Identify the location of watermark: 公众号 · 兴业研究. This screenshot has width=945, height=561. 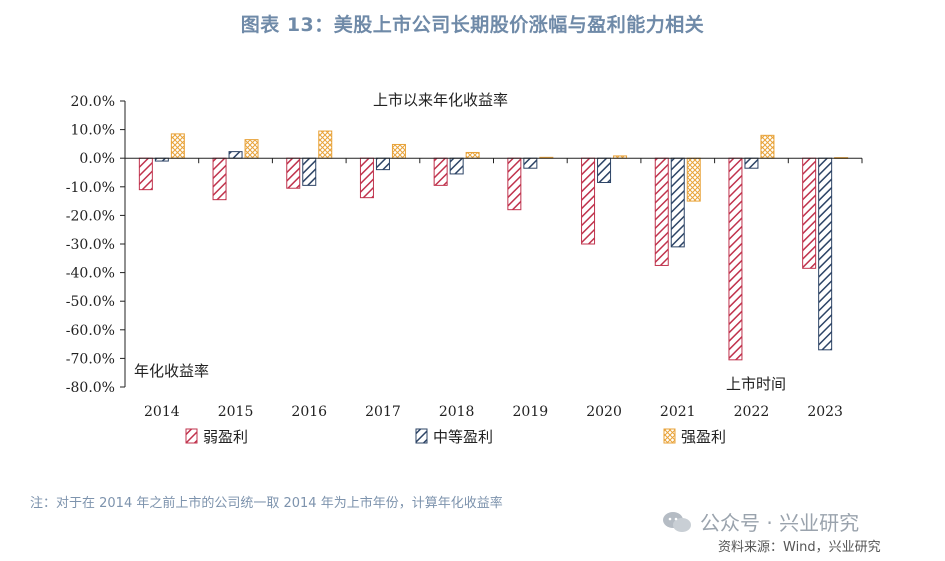
(760, 521).